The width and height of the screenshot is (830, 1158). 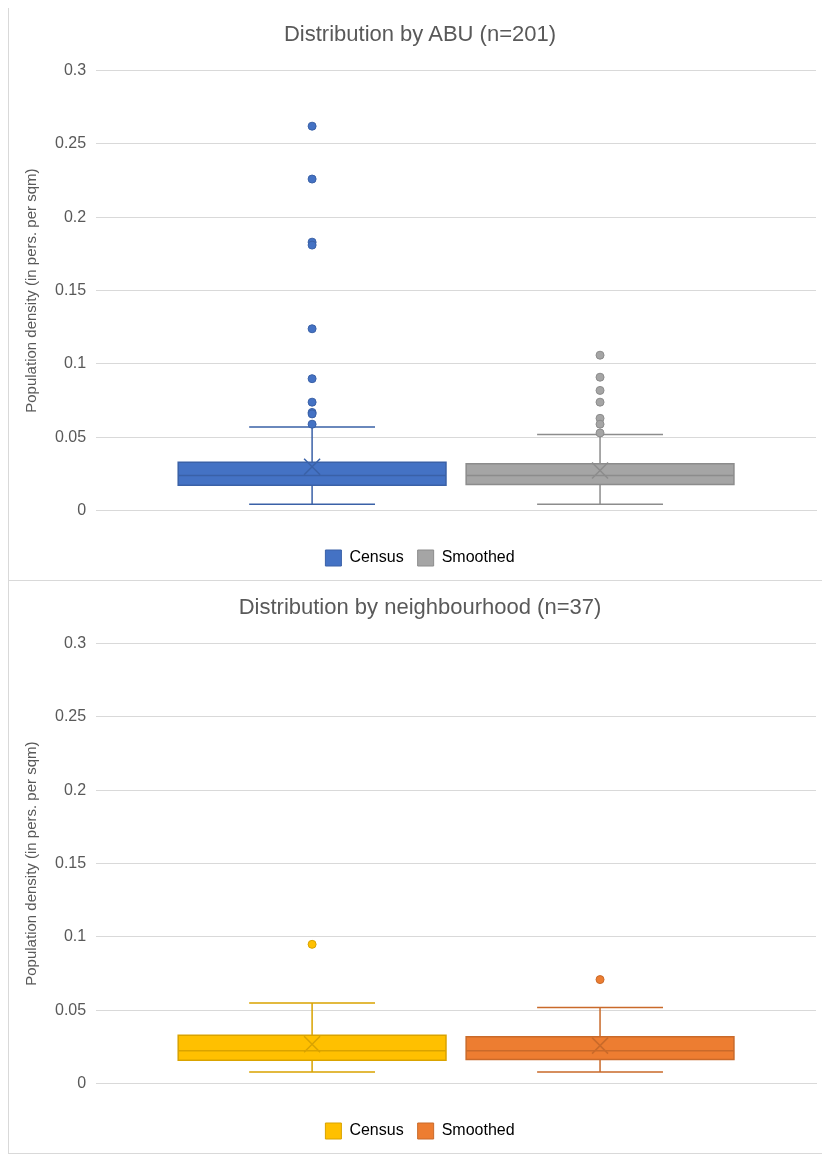 I want to click on chart-title: Distribution by neighbourhood (n=37), so click(x=420, y=607).